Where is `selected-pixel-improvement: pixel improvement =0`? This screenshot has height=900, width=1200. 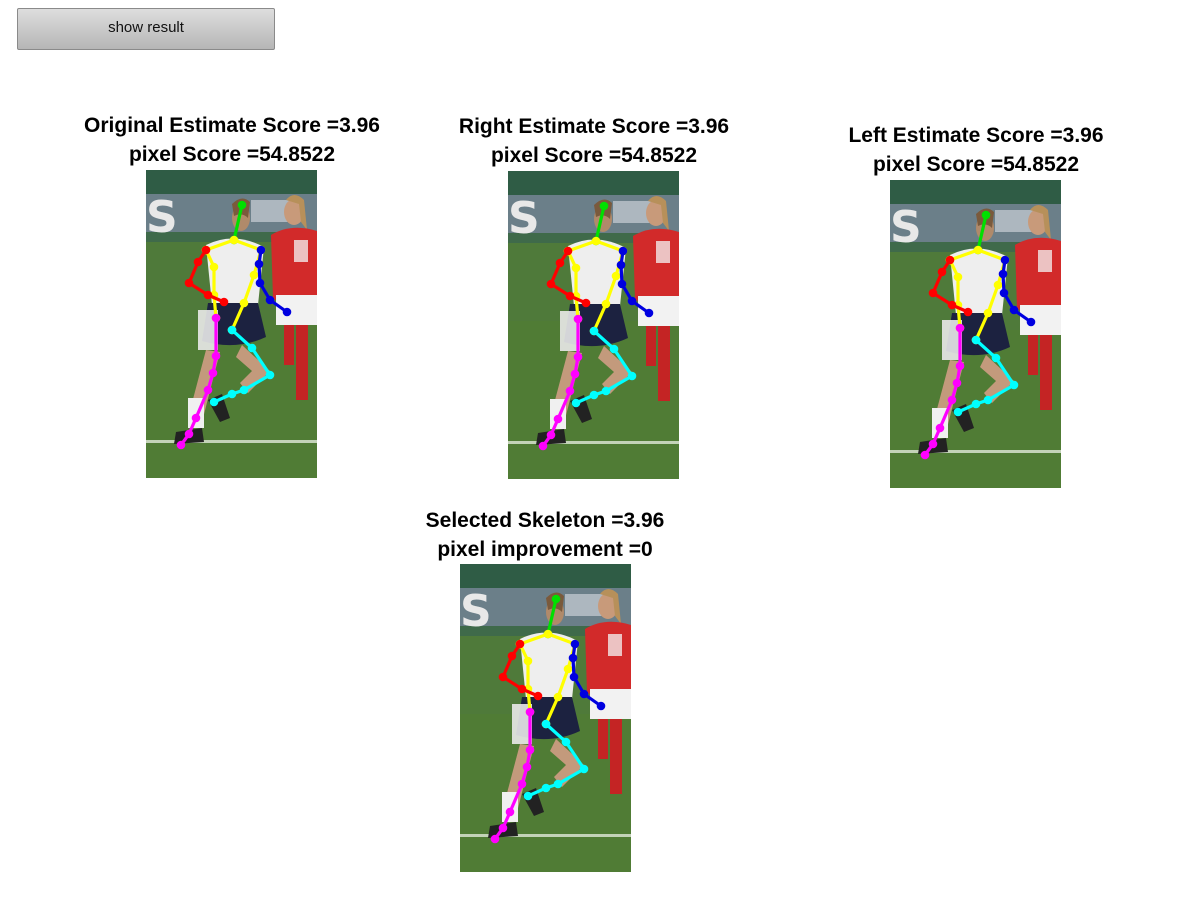 selected-pixel-improvement: pixel improvement =0 is located at coordinates (545, 549).